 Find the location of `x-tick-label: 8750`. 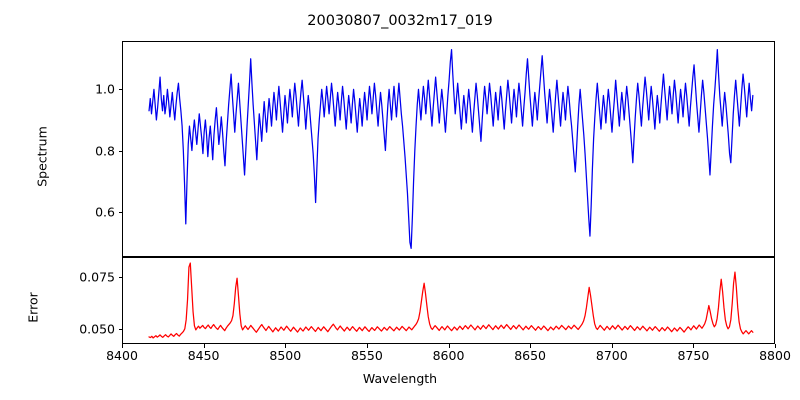

x-tick-label: 8750 is located at coordinates (693, 355).